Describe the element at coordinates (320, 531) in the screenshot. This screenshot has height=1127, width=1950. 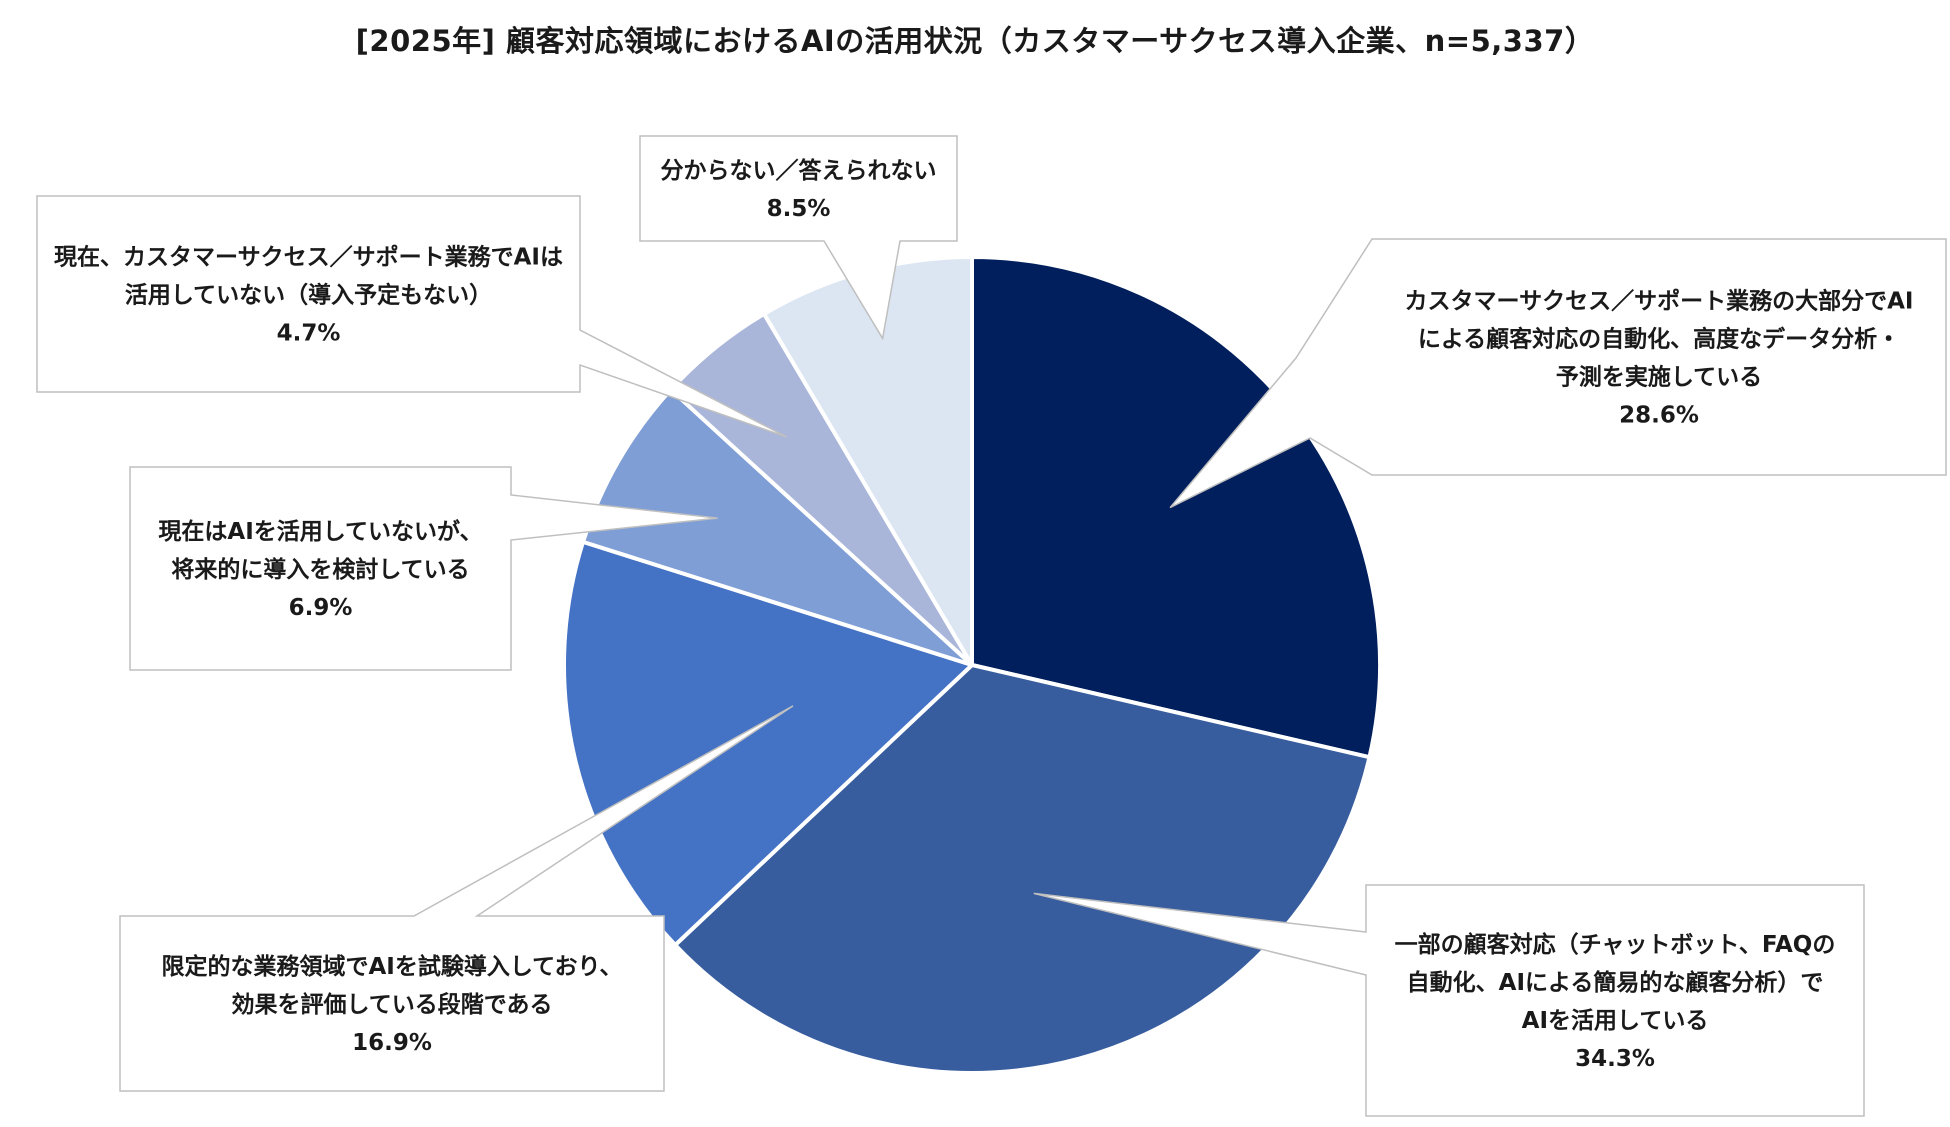
I see `slice-label-4-line-1: 現在はAIを活用していないが、` at that location.